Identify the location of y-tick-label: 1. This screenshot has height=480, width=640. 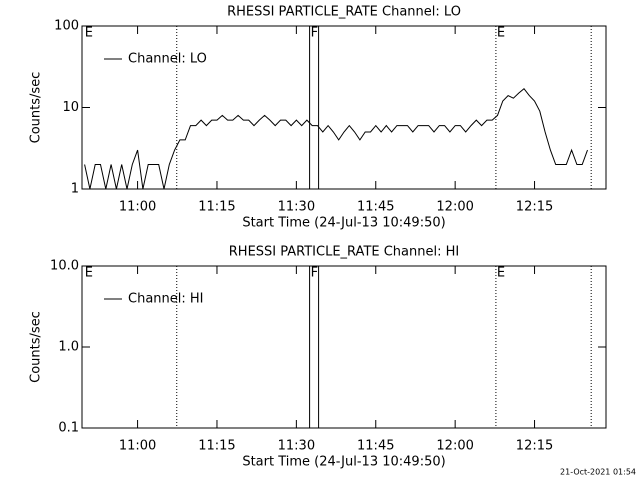
(75, 189).